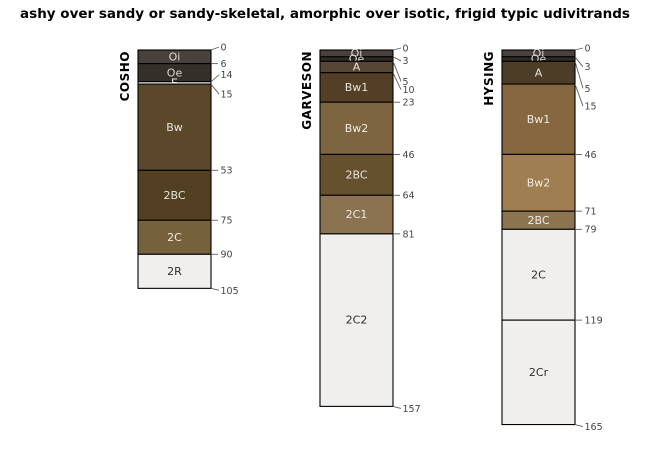 The image size is (650, 450). I want to click on horizon-label: E, so click(174, 83).